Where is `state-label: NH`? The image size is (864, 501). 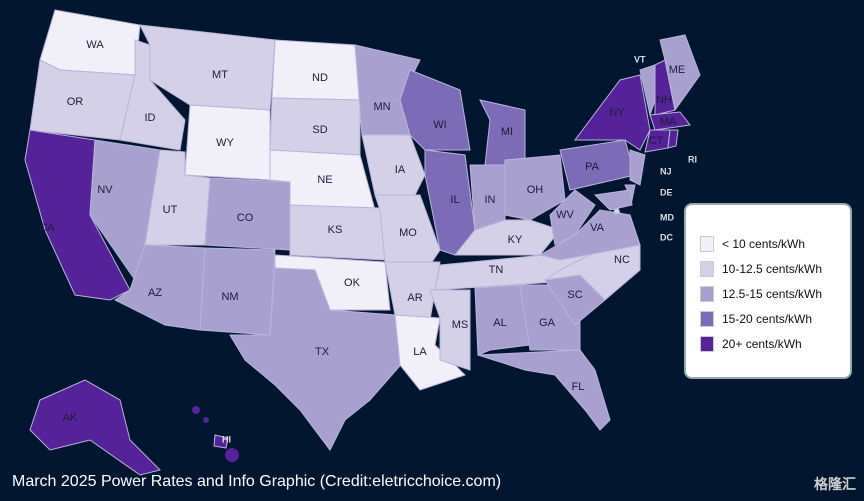
state-label: NH is located at coordinates (664, 100).